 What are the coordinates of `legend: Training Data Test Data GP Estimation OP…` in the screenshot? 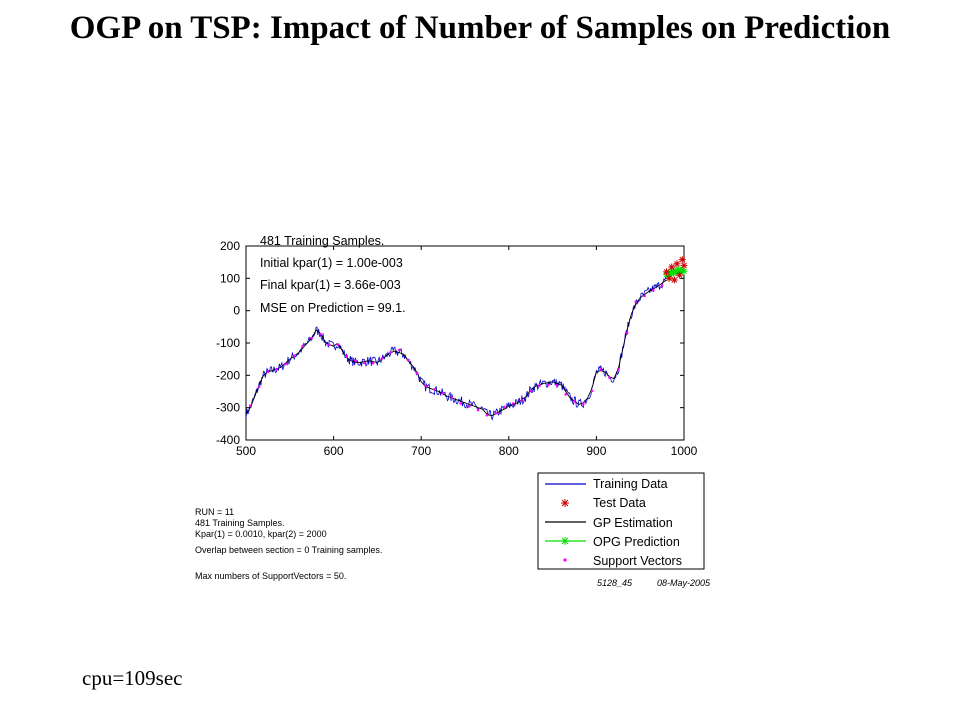 It's located at (621, 521).